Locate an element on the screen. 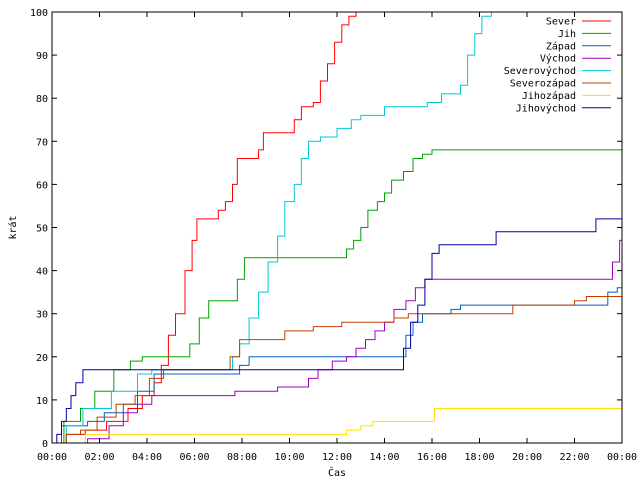 The image size is (640, 480). y-tick-label: 0 is located at coordinates (45, 444).